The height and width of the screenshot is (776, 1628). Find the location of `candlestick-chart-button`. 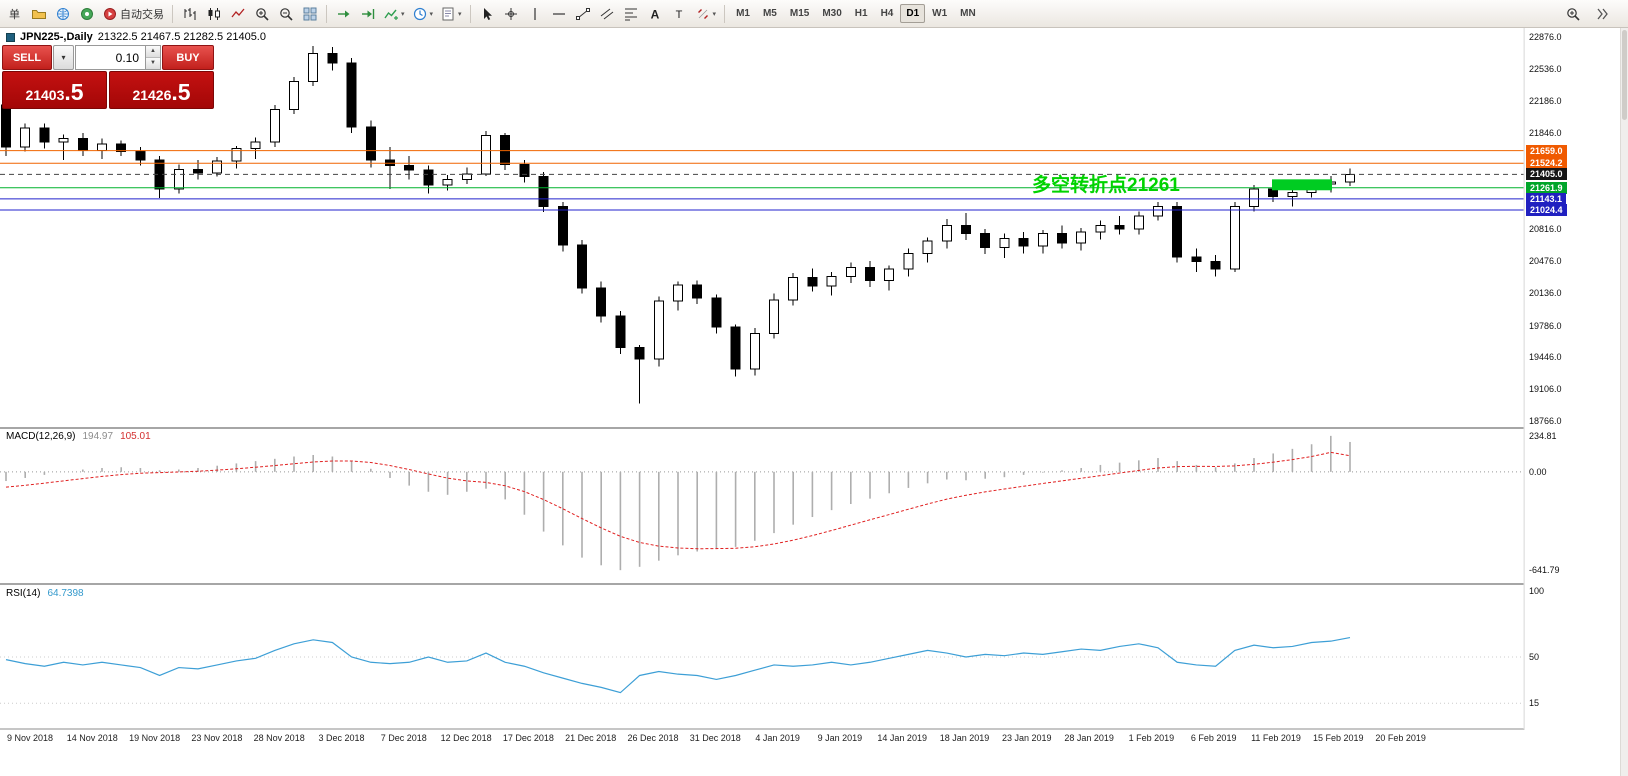

candlestick-chart-button is located at coordinates (213, 13).